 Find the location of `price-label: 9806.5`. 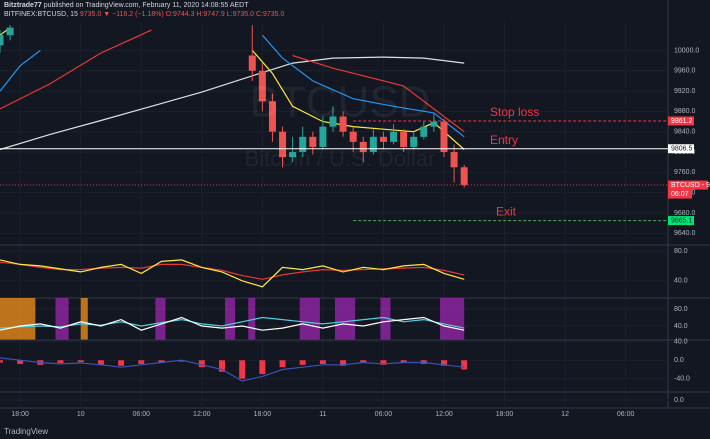

price-label: 9806.5 is located at coordinates (682, 149).